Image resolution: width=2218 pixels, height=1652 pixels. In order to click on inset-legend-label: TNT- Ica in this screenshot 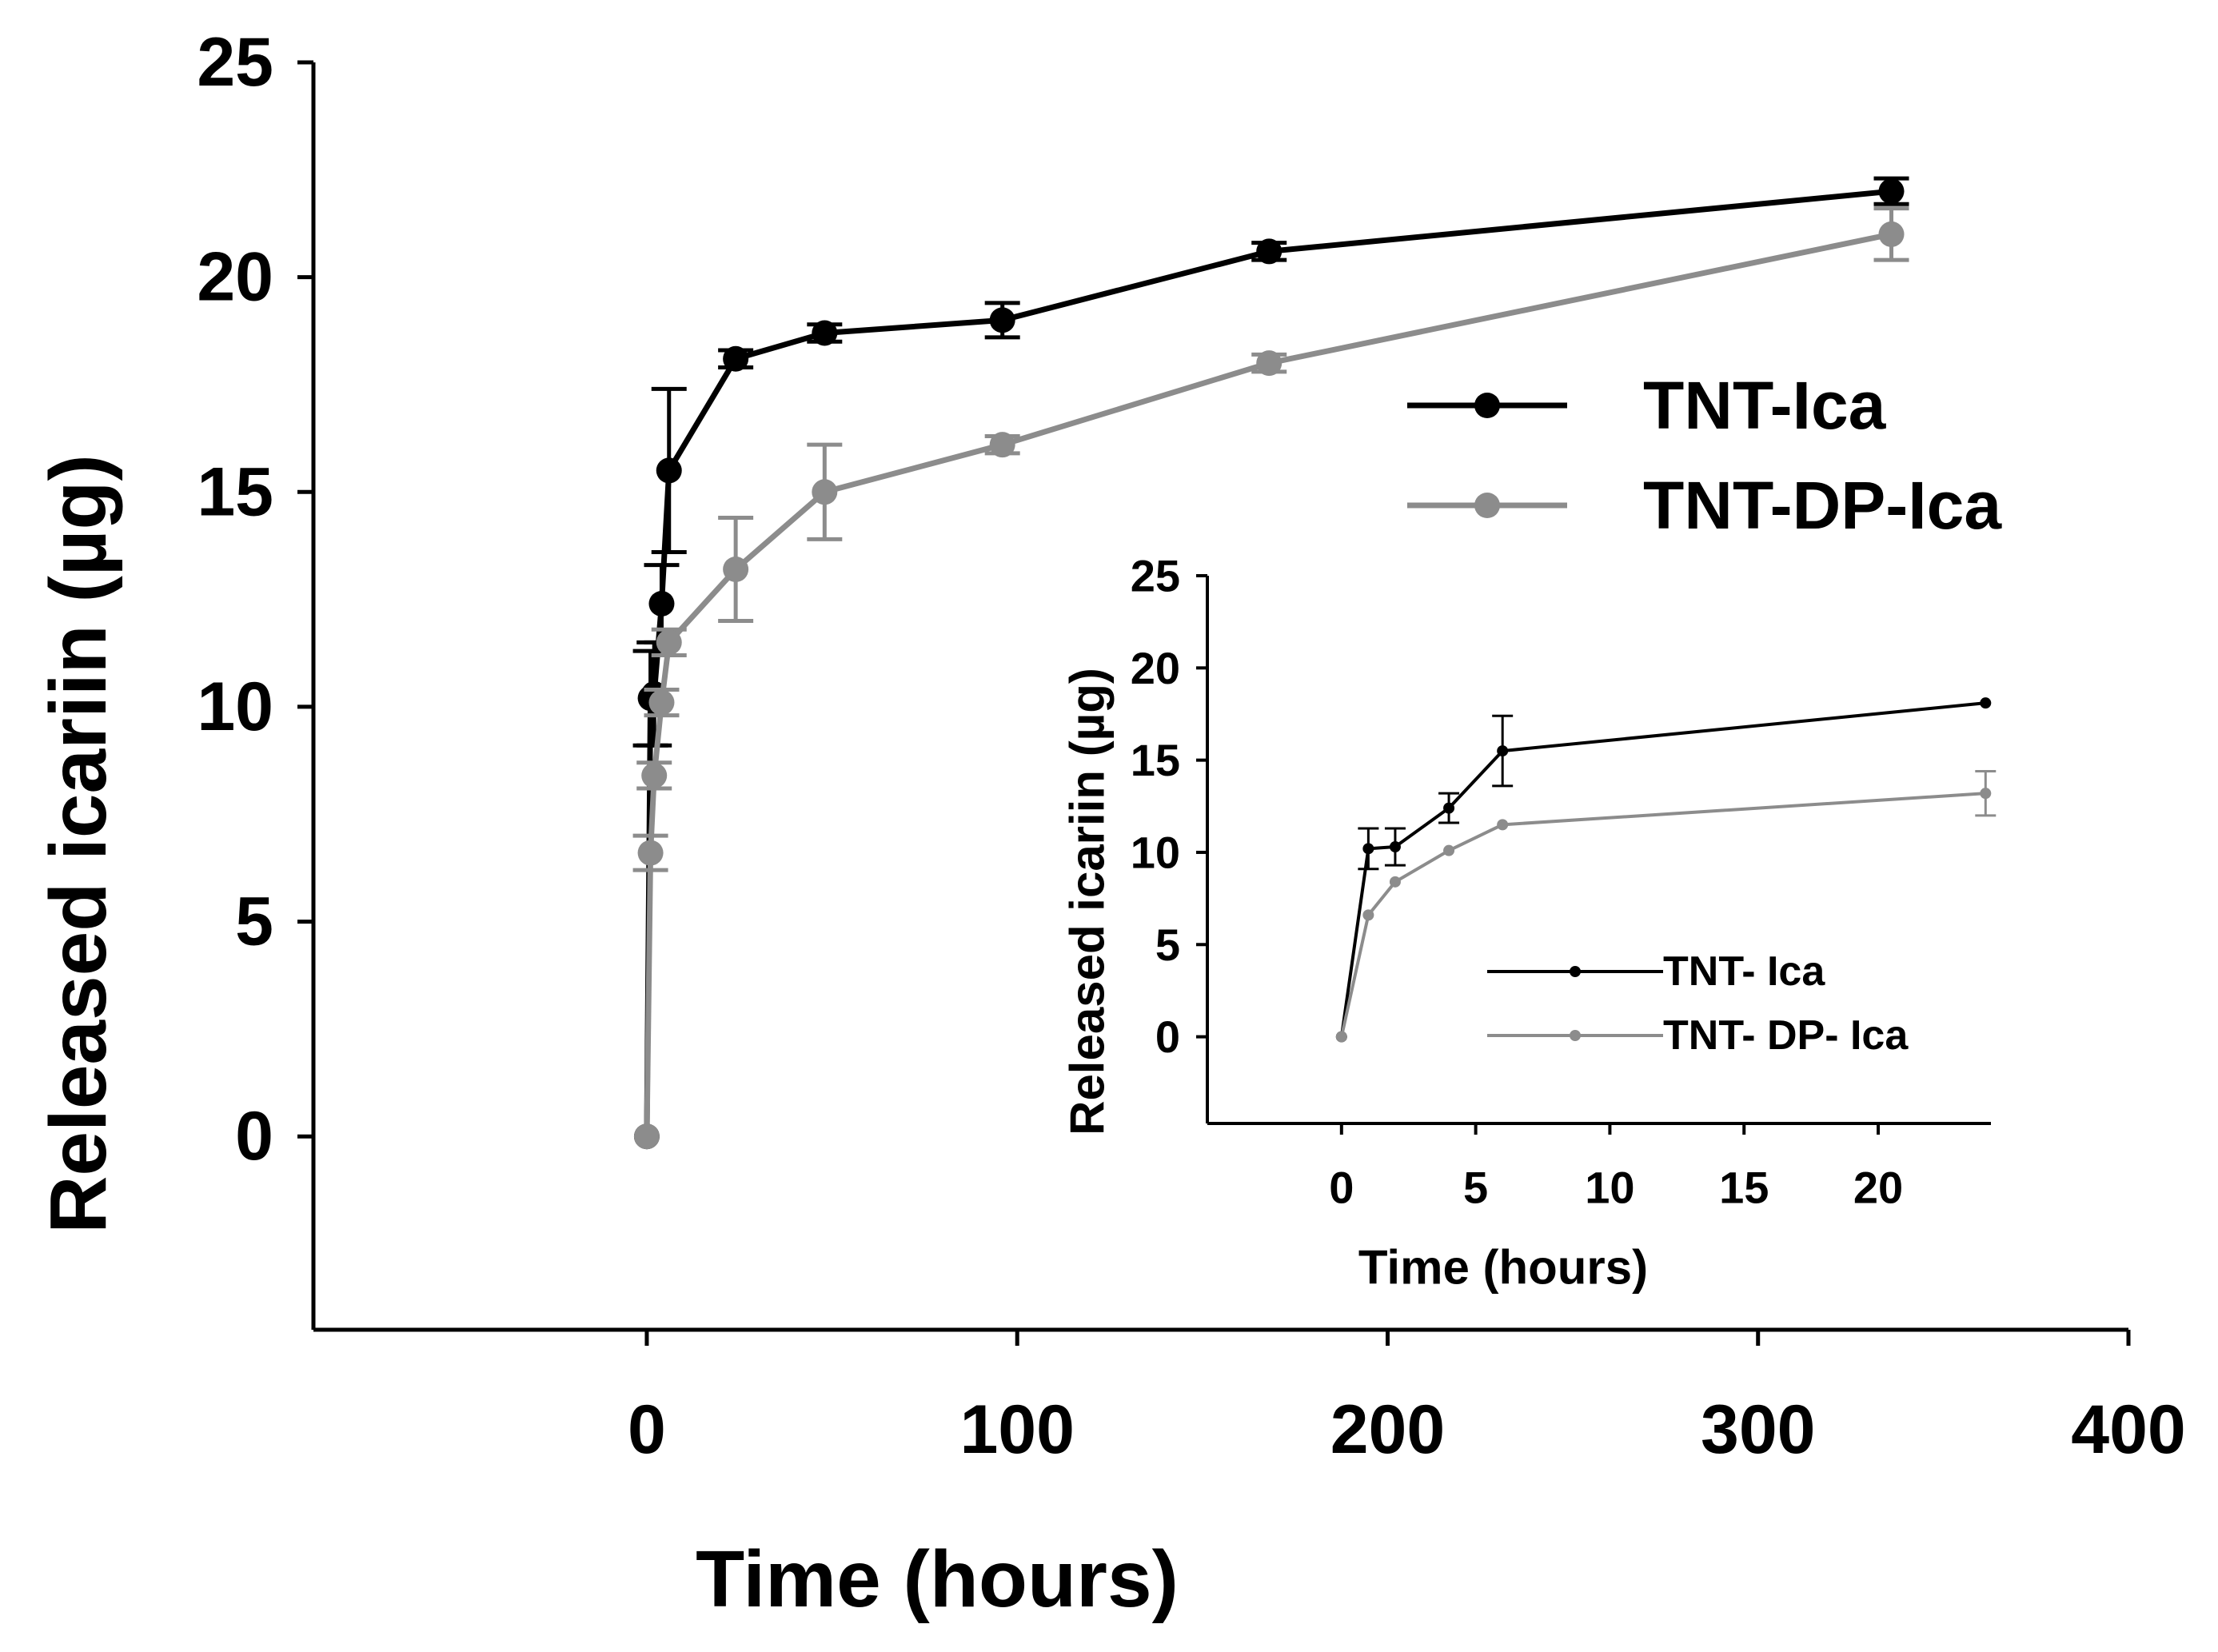, I will do `click(1744, 971)`.